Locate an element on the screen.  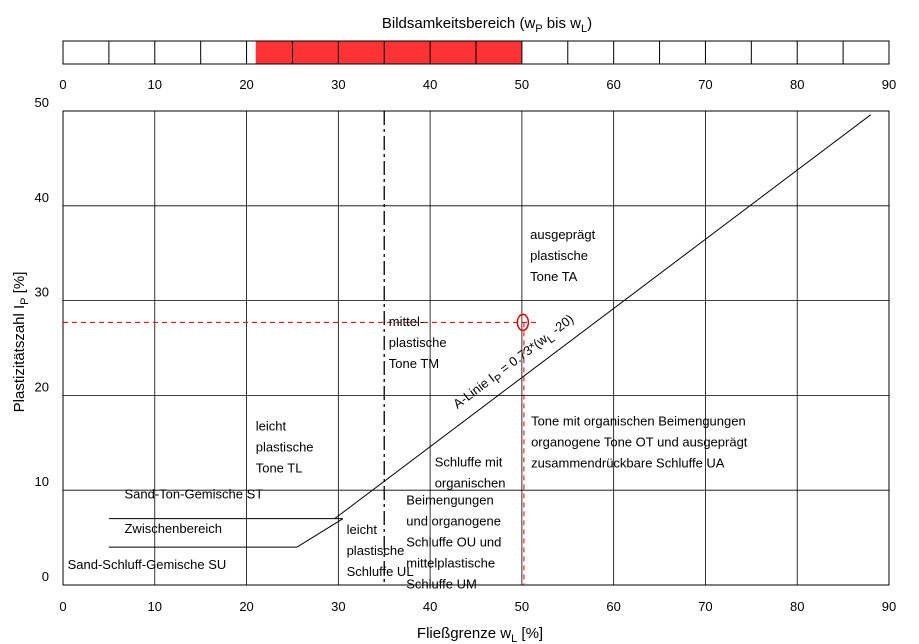
top-bar-tick-label: 0 is located at coordinates (62, 84).